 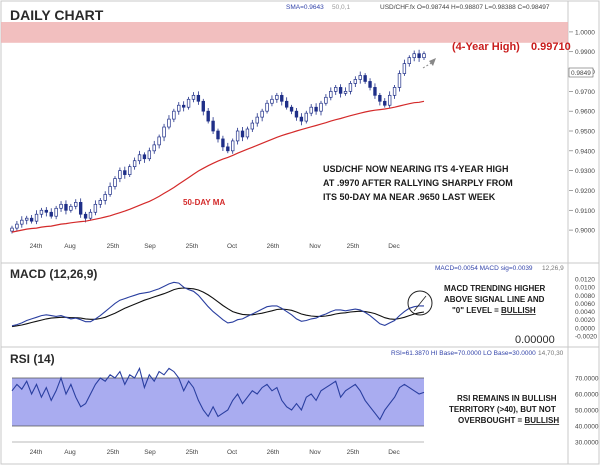 What do you see at coordinates (495, 288) in the screenshot?
I see `macd-annotation-line-1: MACD TRENDING HIGHER` at bounding box center [495, 288].